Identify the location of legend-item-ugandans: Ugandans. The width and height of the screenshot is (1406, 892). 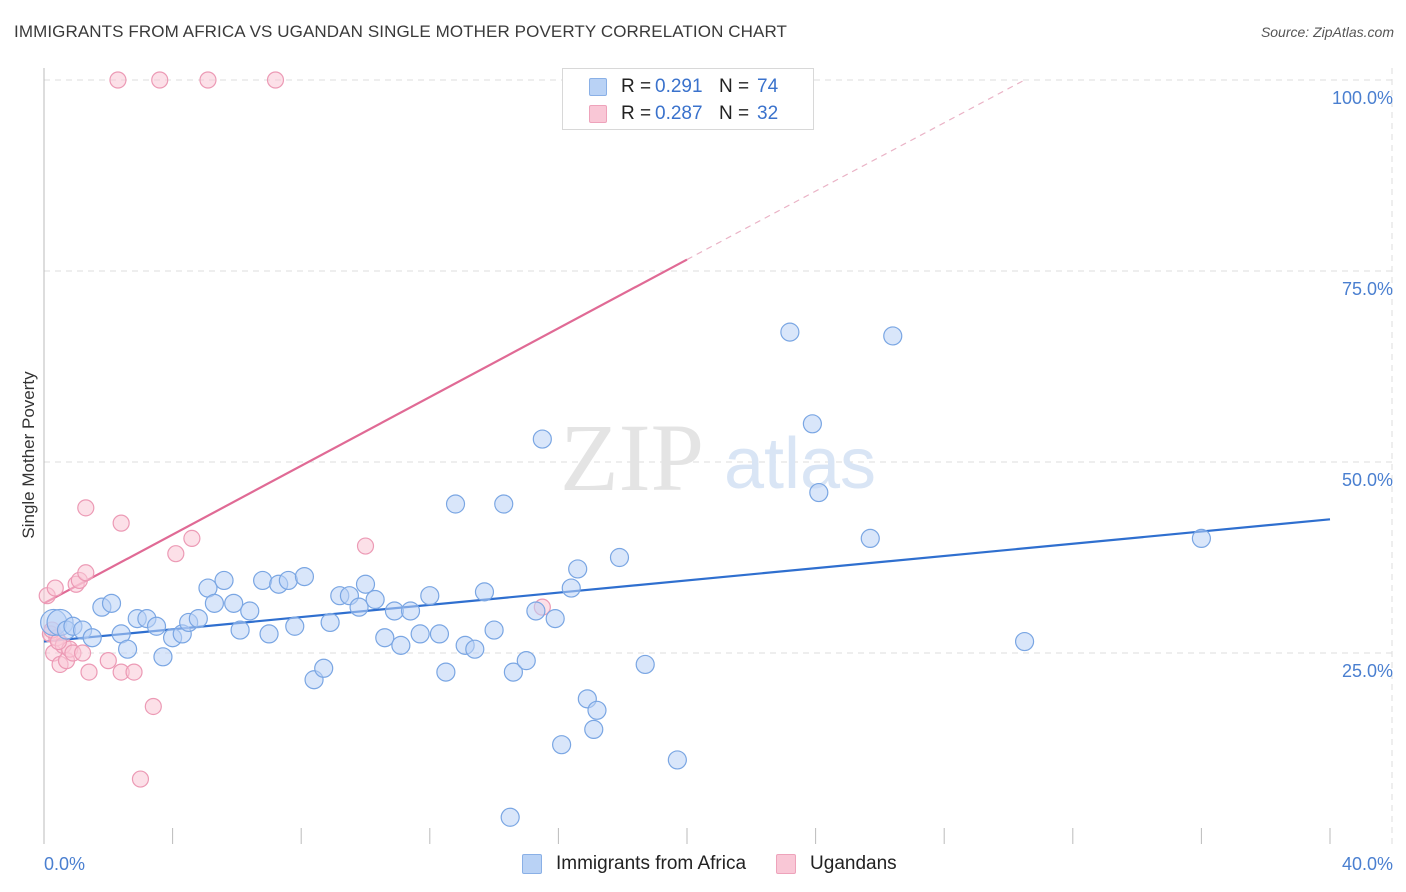
(836, 864).